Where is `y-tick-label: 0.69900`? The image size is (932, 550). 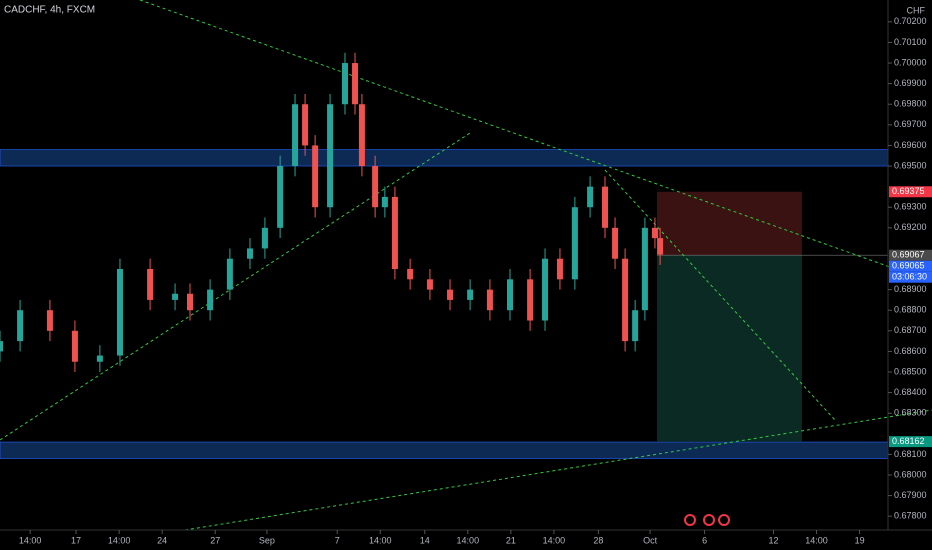 y-tick-label: 0.69900 is located at coordinates (910, 83).